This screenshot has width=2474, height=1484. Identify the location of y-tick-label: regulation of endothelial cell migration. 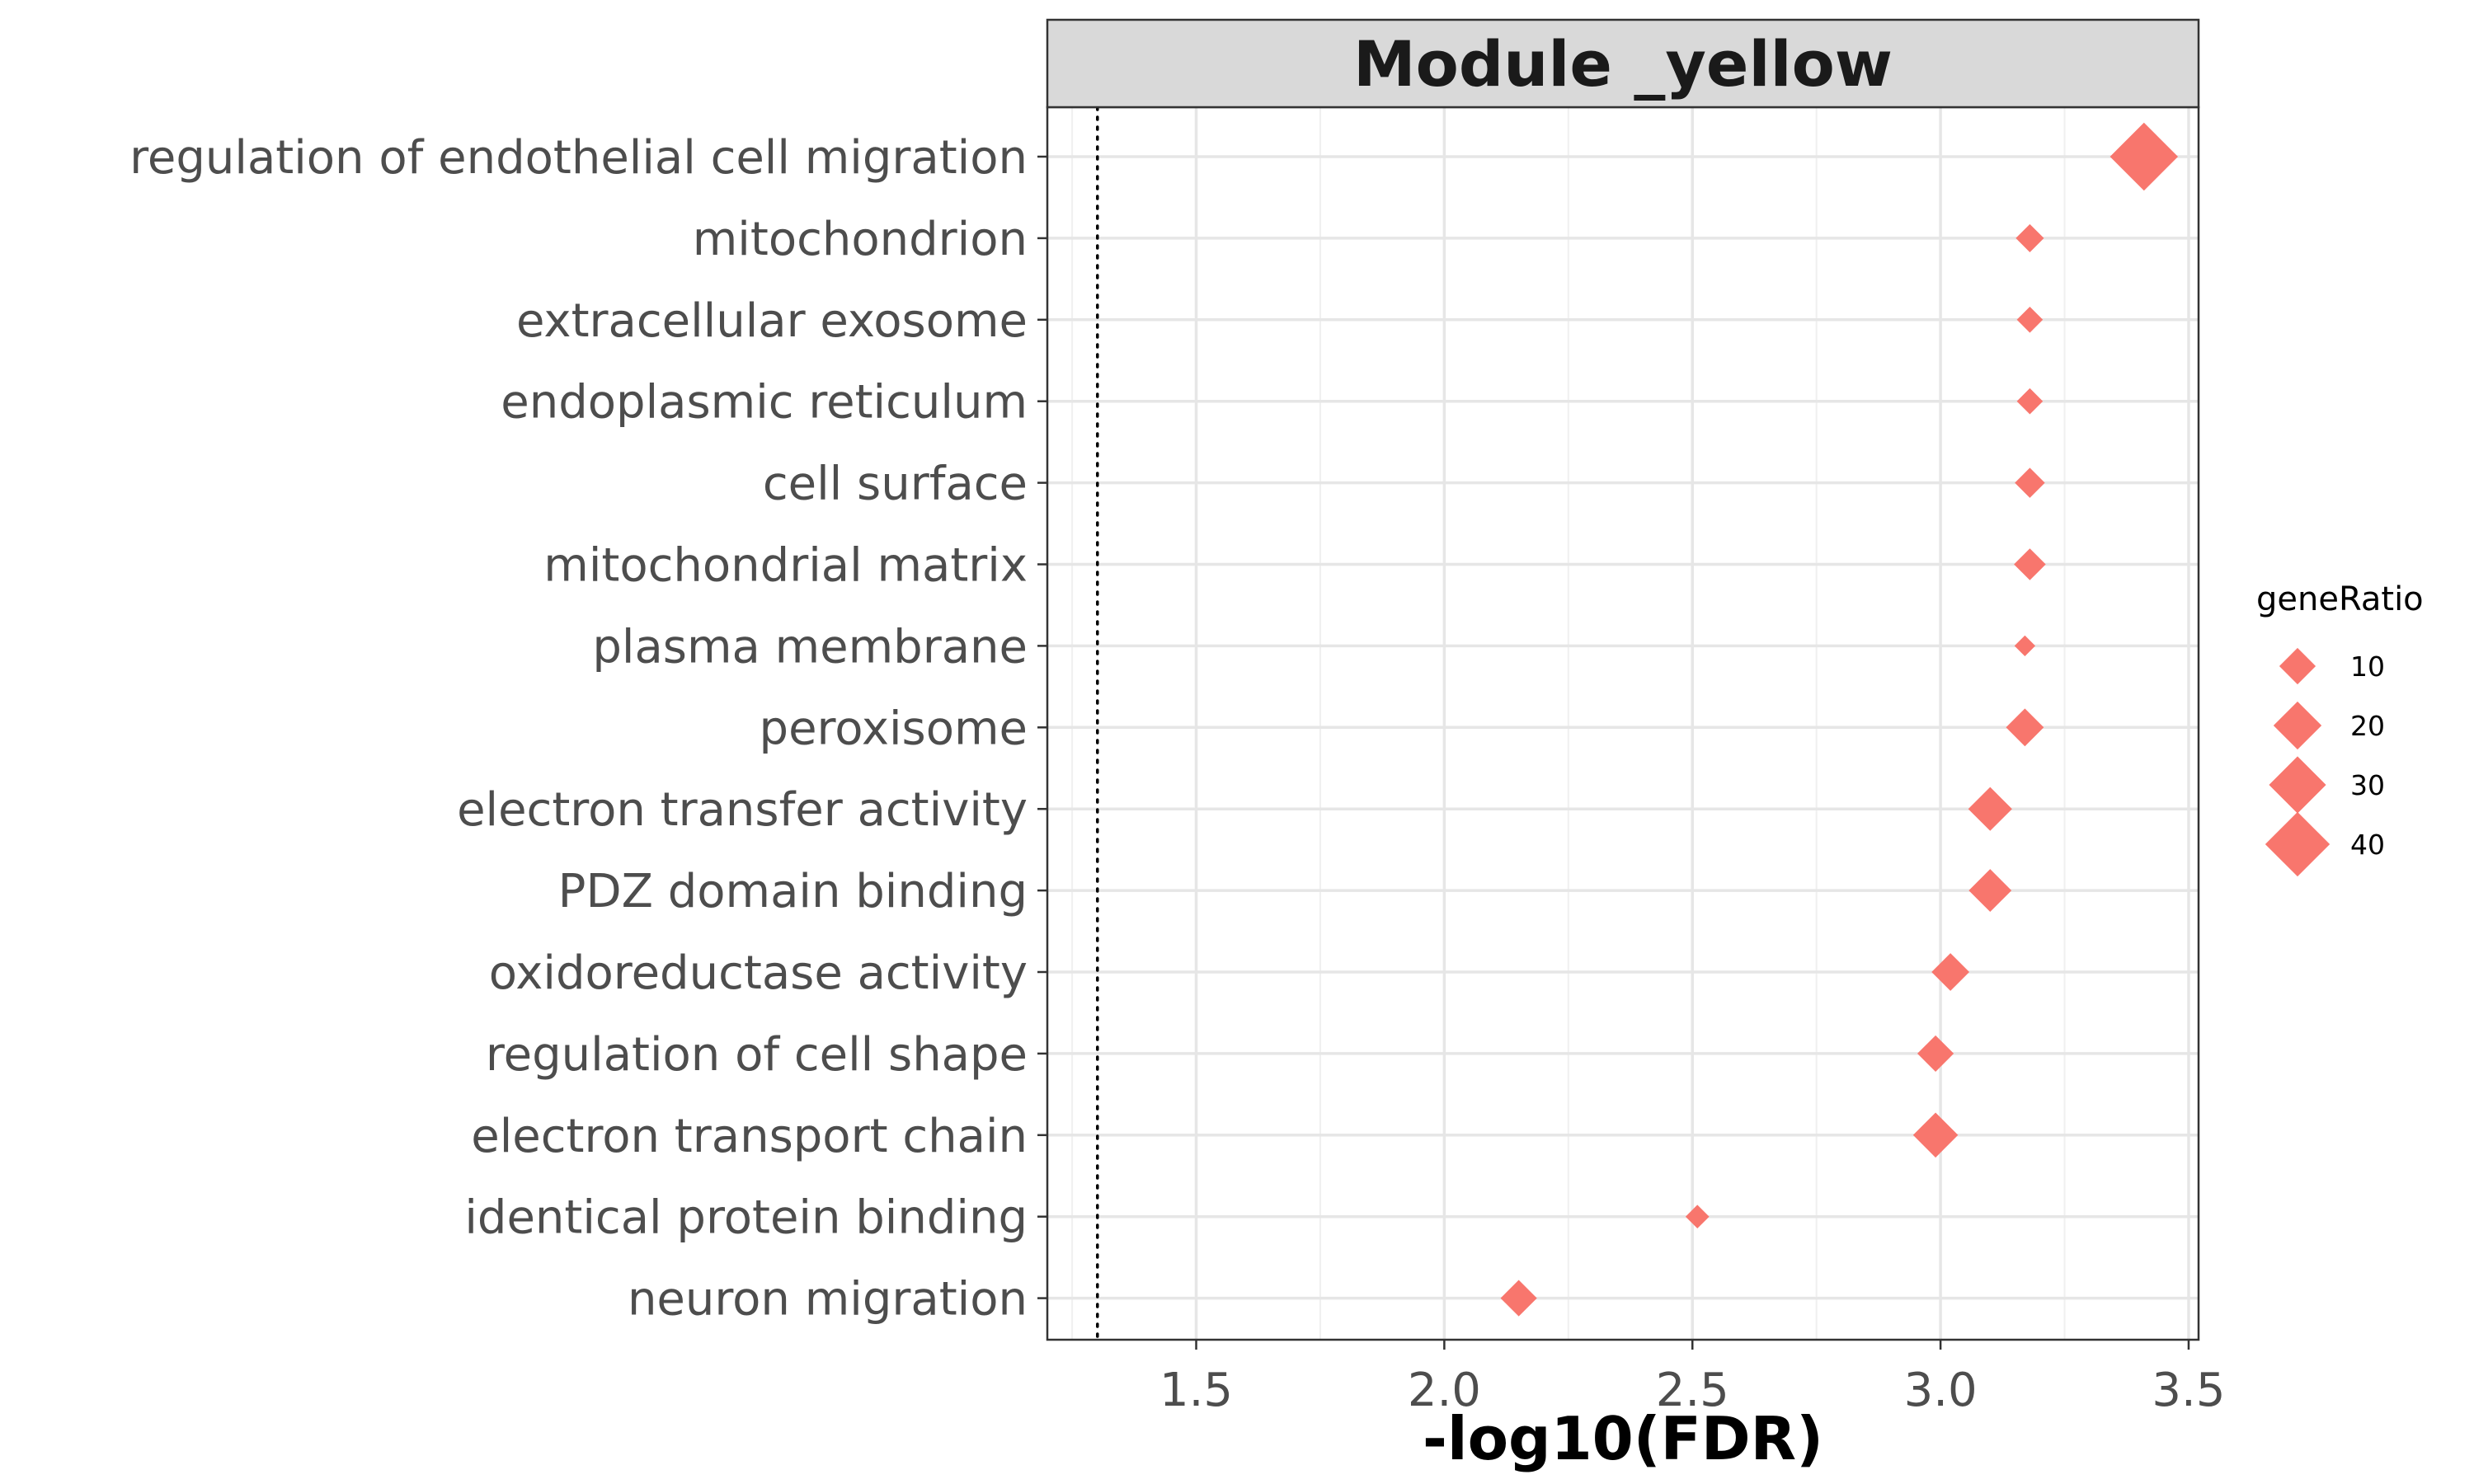
(578, 158).